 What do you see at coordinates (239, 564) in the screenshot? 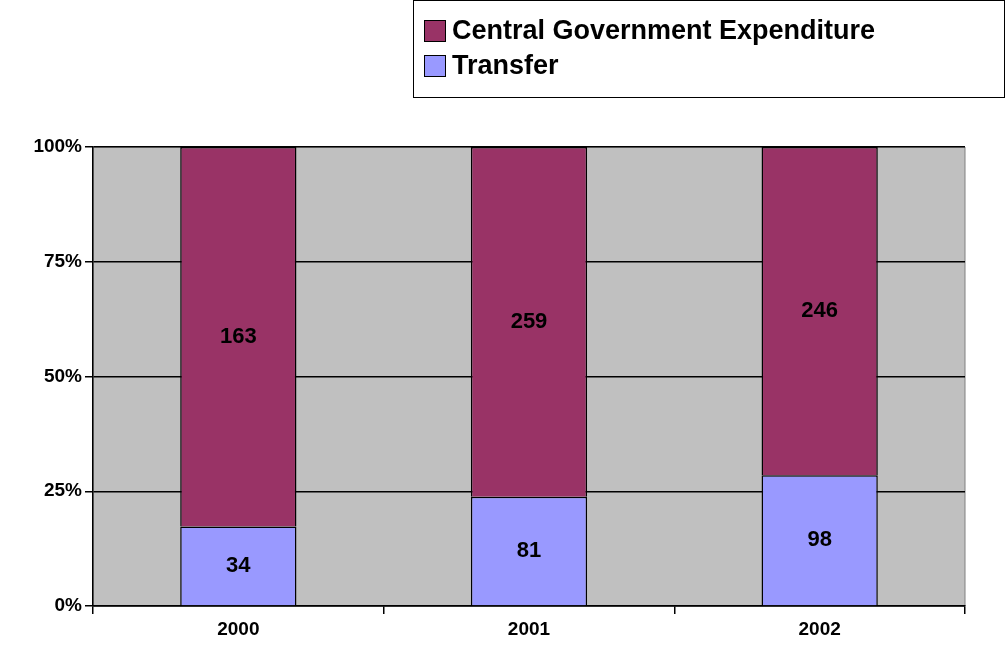
I see `annotation: 34` at bounding box center [239, 564].